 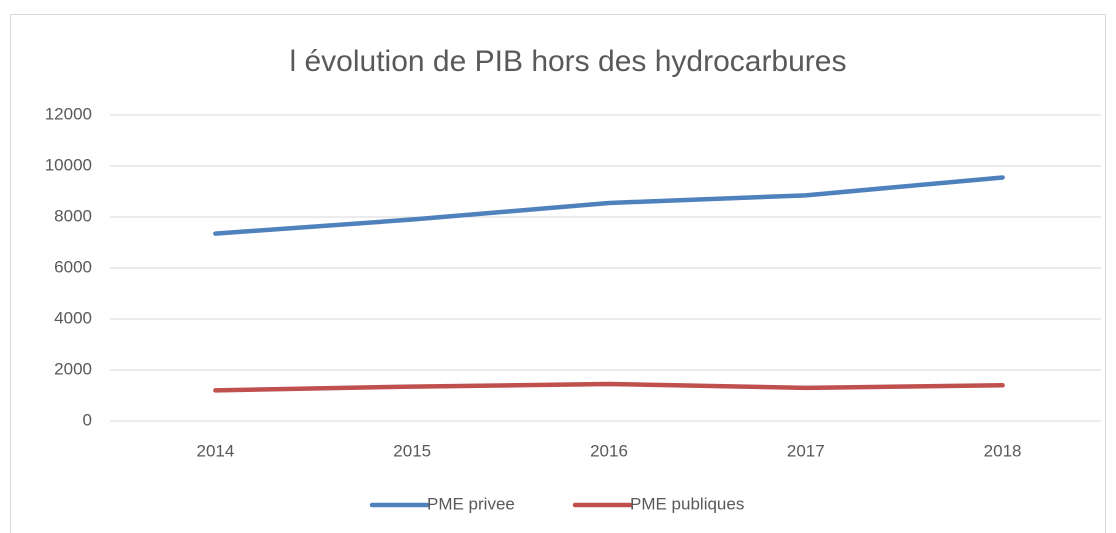 I want to click on legend-label: PME privee, so click(x=471, y=503).